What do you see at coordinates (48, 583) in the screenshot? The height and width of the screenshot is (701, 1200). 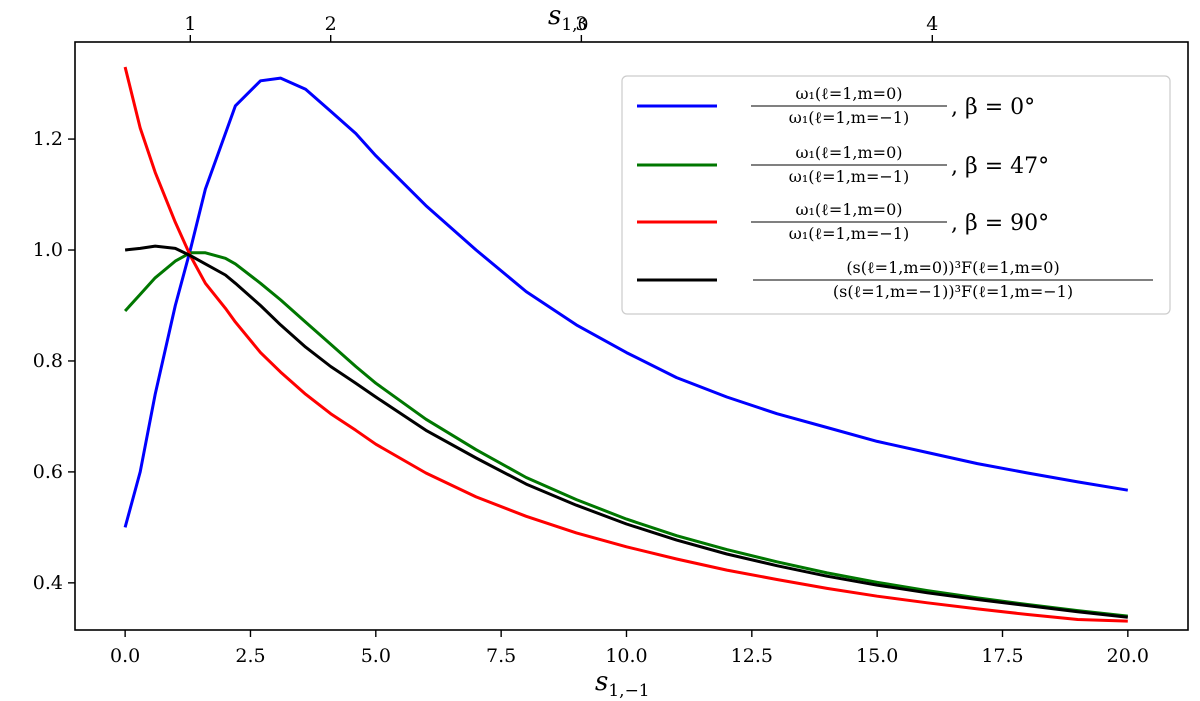 I see `y-tick-label: 0.4` at bounding box center [48, 583].